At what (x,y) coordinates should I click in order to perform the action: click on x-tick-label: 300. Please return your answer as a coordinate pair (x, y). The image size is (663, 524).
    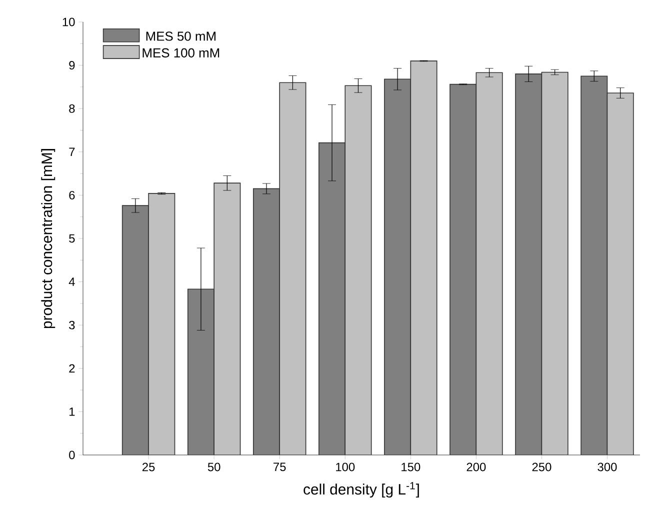
    Looking at the image, I should click on (607, 467).